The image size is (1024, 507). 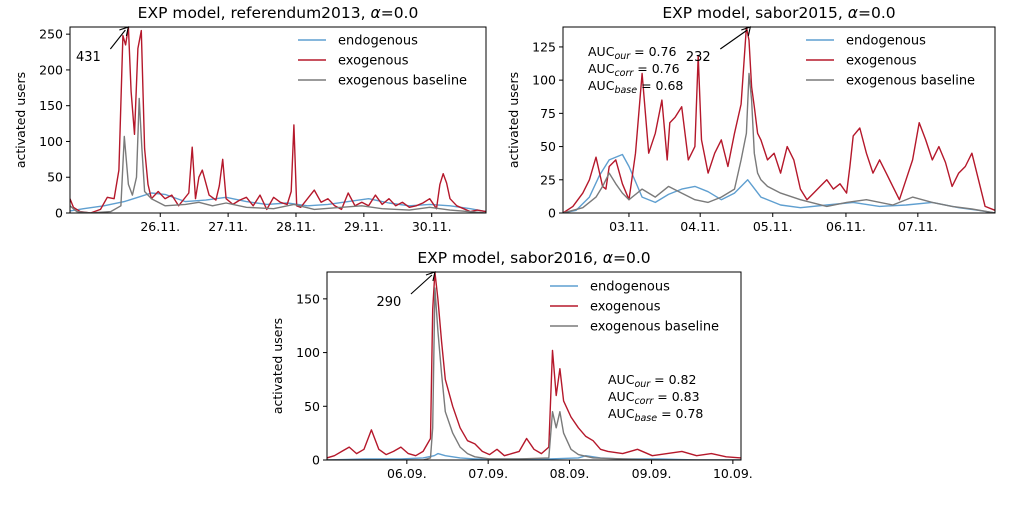 What do you see at coordinates (544, 46) in the screenshot?
I see `y-tick-label: 125` at bounding box center [544, 46].